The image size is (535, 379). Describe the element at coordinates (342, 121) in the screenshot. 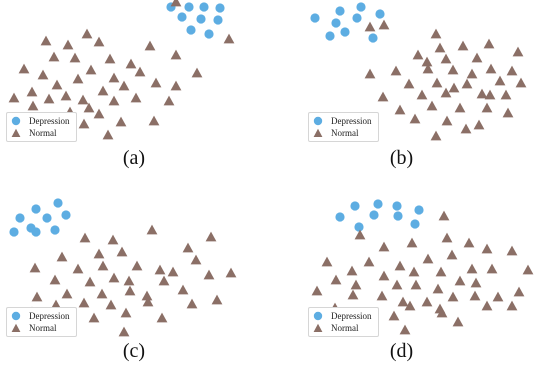

I see `legend-entry-depression: Depression` at that location.